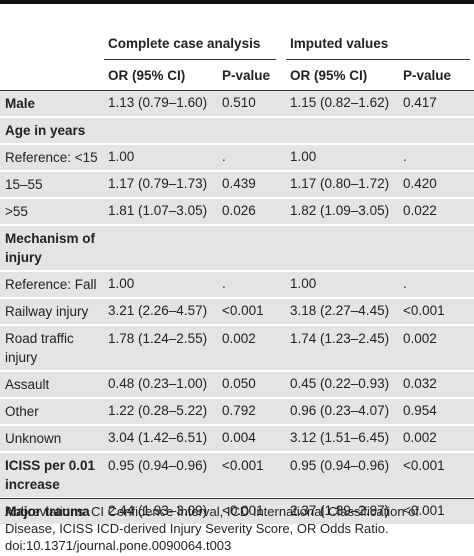 This screenshot has width=474, height=556. What do you see at coordinates (237, 285) in the screenshot?
I see `table-row: Reference: Fall 1.00. 1.00.` at bounding box center [237, 285].